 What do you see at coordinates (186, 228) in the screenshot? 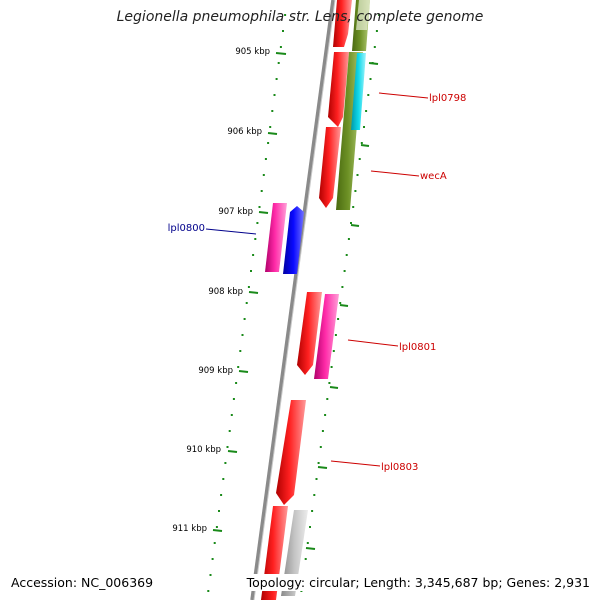
I see `gene-label-lpl0800: lpl0800` at bounding box center [186, 228].